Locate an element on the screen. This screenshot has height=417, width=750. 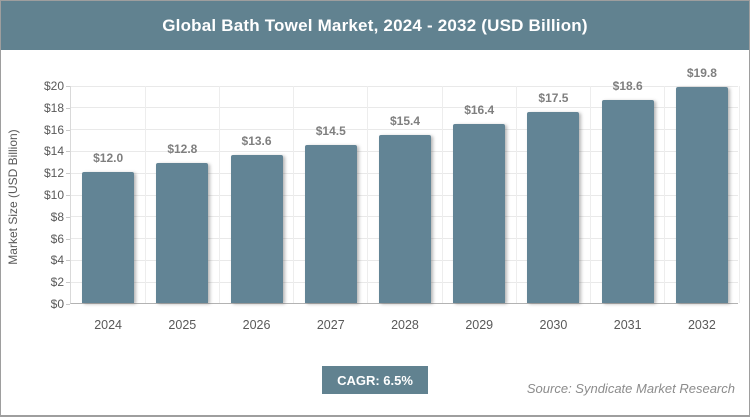
bar-2030 is located at coordinates (553, 207).